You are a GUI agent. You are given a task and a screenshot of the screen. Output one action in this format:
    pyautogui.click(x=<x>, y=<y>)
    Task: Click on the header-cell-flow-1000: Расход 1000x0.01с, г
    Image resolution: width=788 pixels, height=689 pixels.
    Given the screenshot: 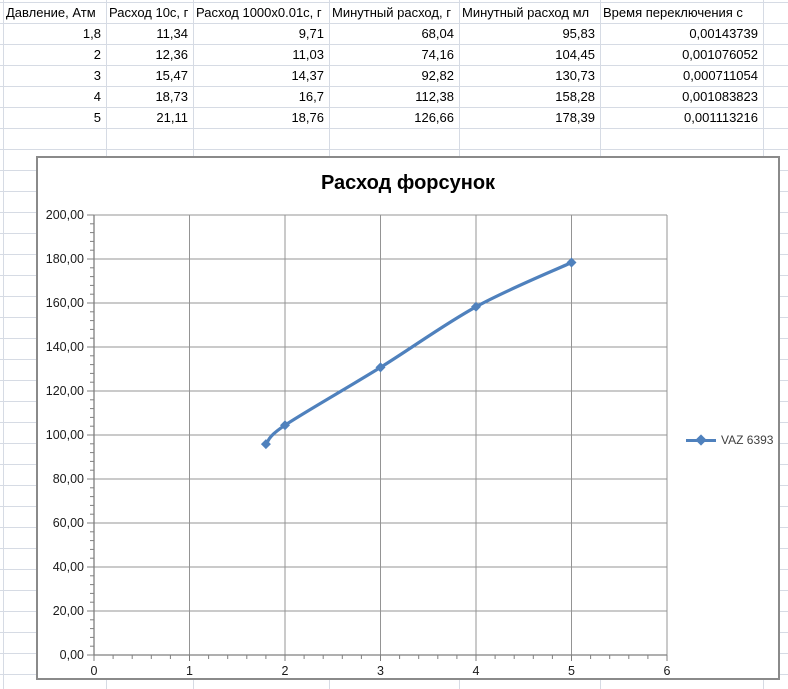 What is the action you would take?
    pyautogui.click(x=259, y=12)
    